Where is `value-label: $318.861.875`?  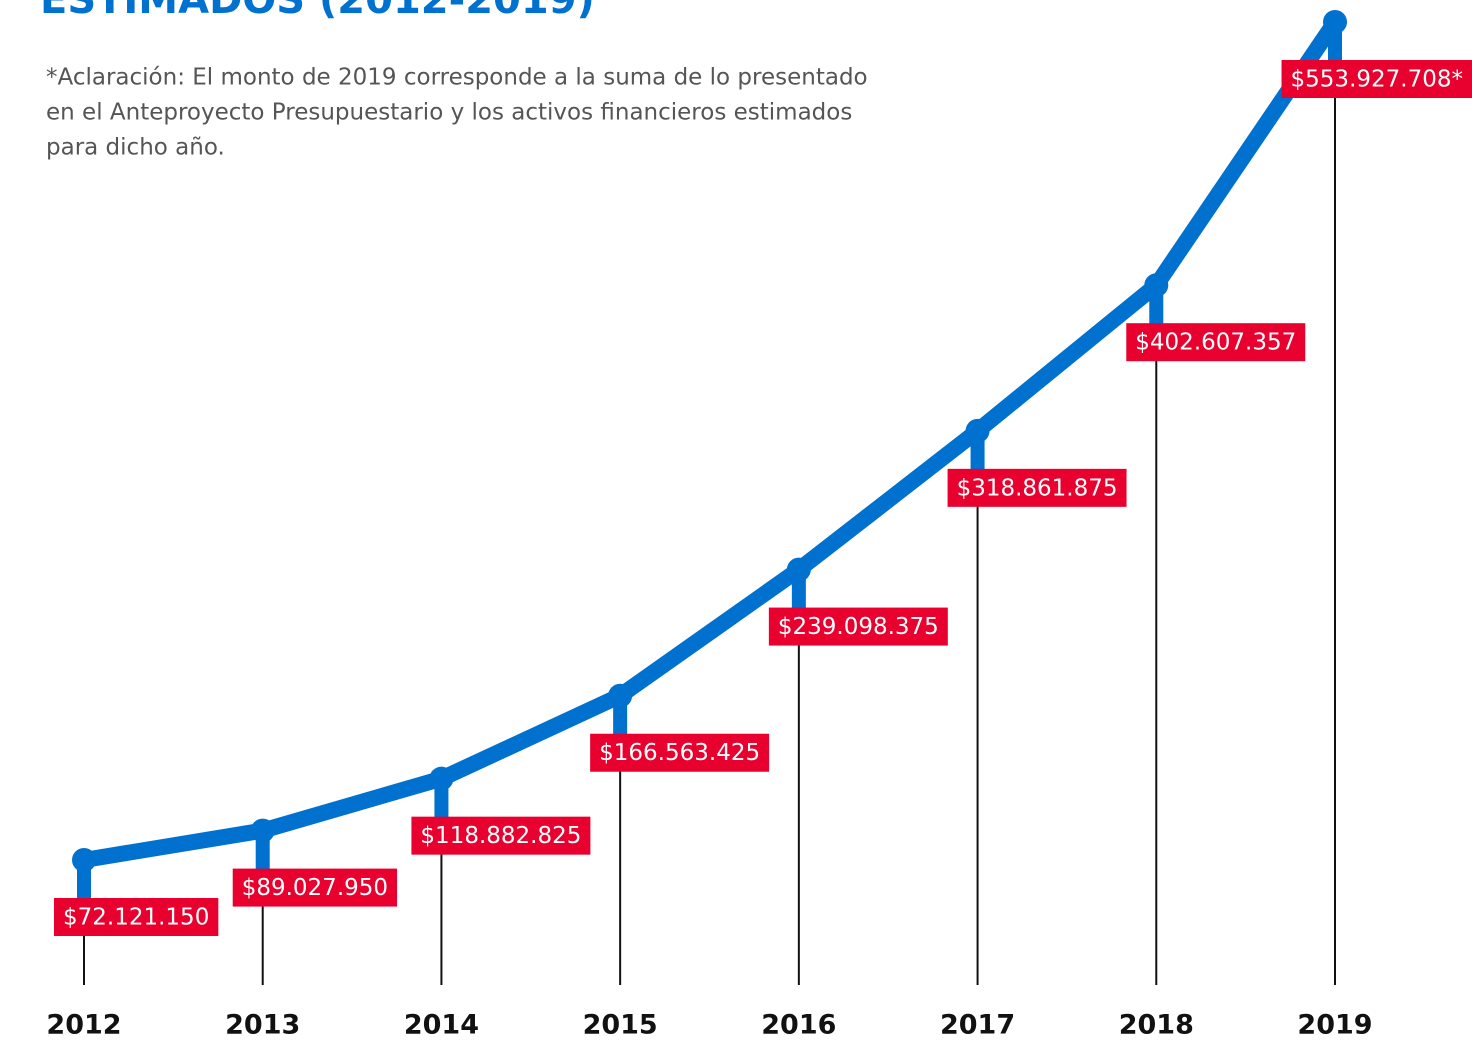
value-label: $318.861.875 is located at coordinates (1037, 488).